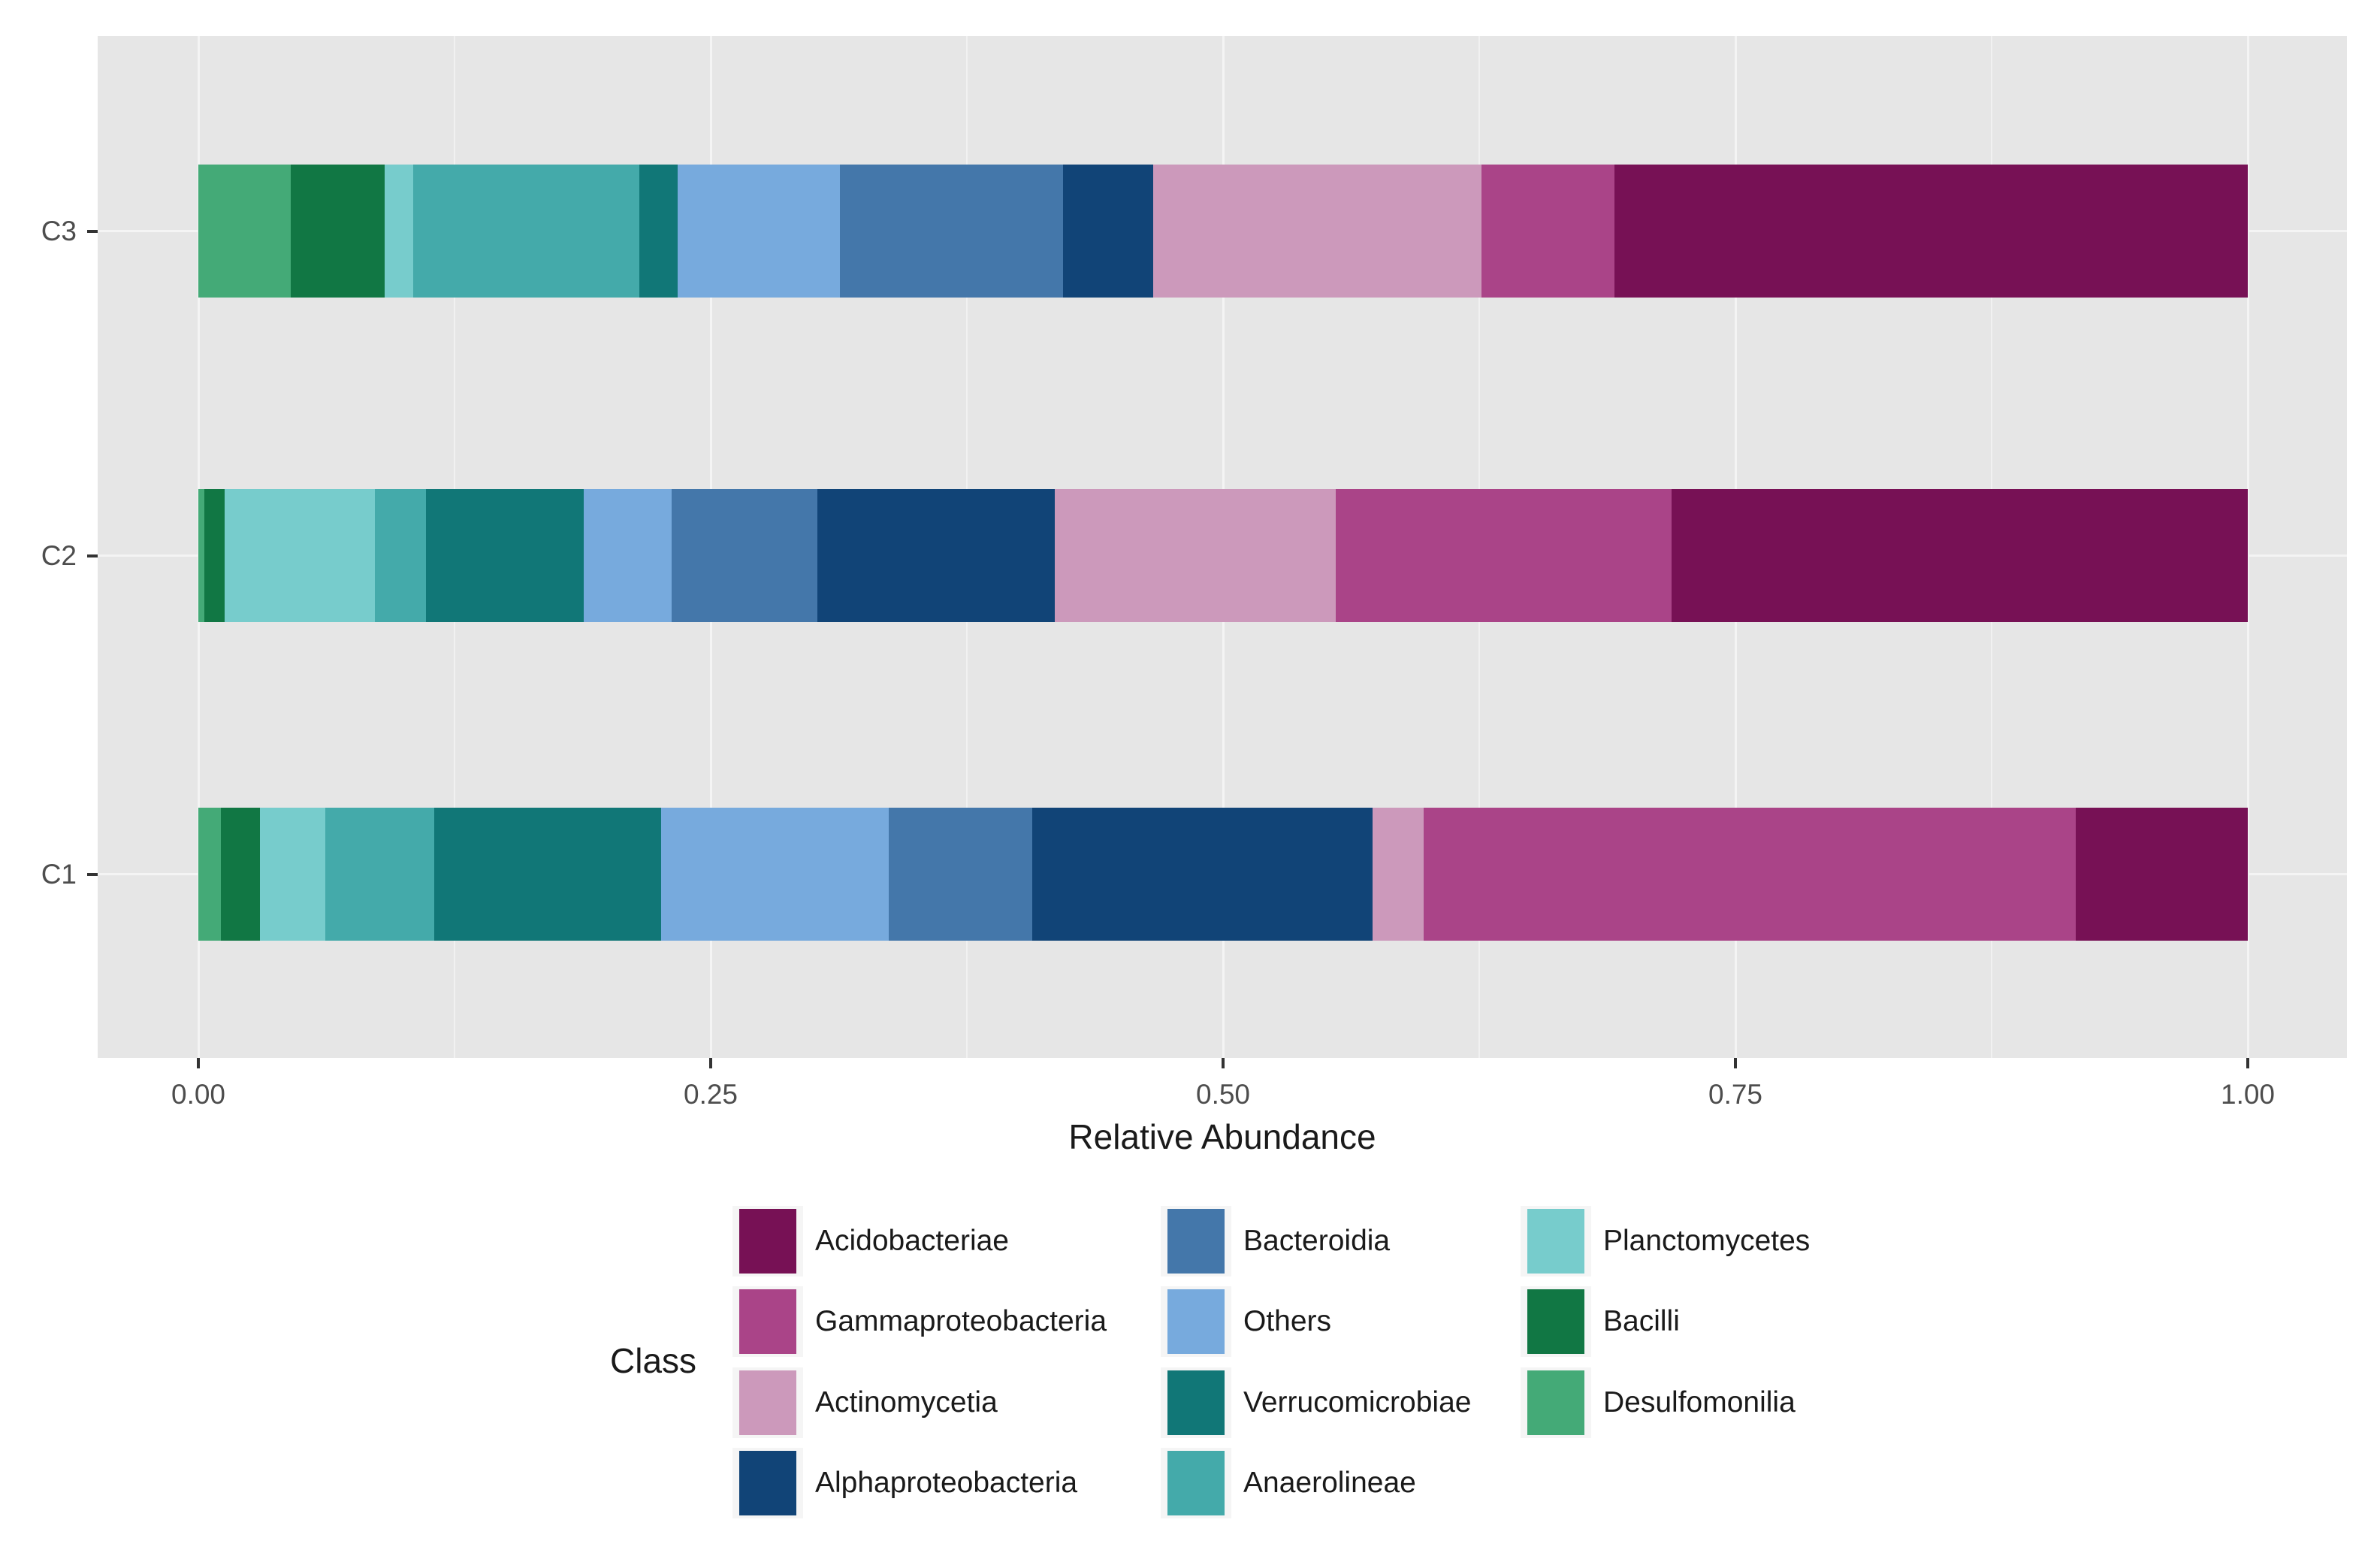 The width and height of the screenshot is (2380, 1547). What do you see at coordinates (59, 555) in the screenshot?
I see `y-tick-label: C2` at bounding box center [59, 555].